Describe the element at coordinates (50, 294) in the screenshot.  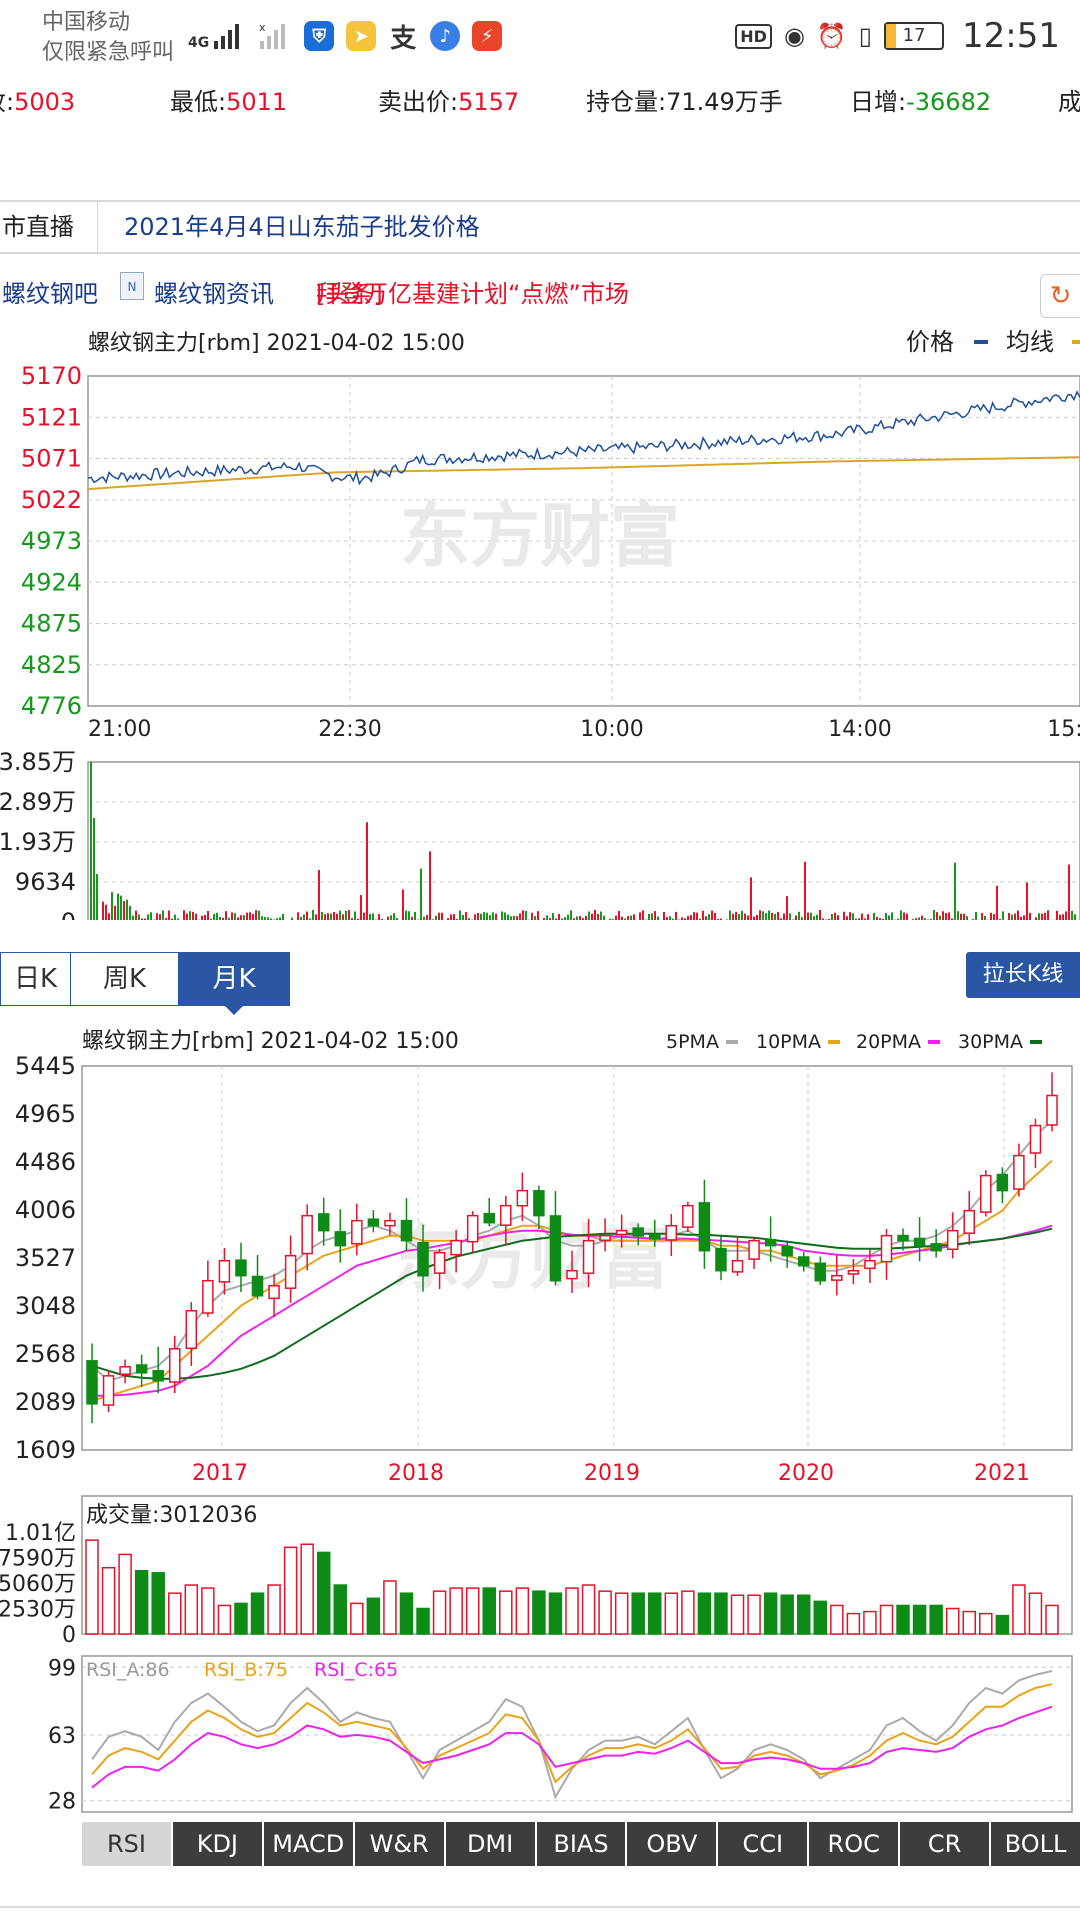
I see `forum-link: 螺纹钢吧` at that location.